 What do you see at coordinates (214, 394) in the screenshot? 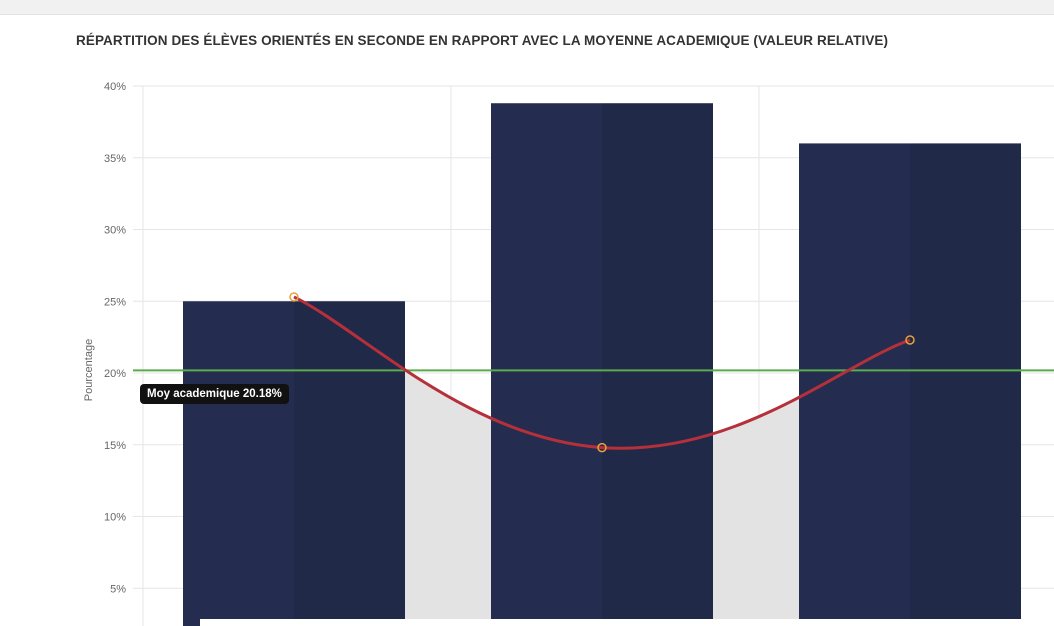
I see `reference-line-tooltip: Moy academique 20.18%` at bounding box center [214, 394].